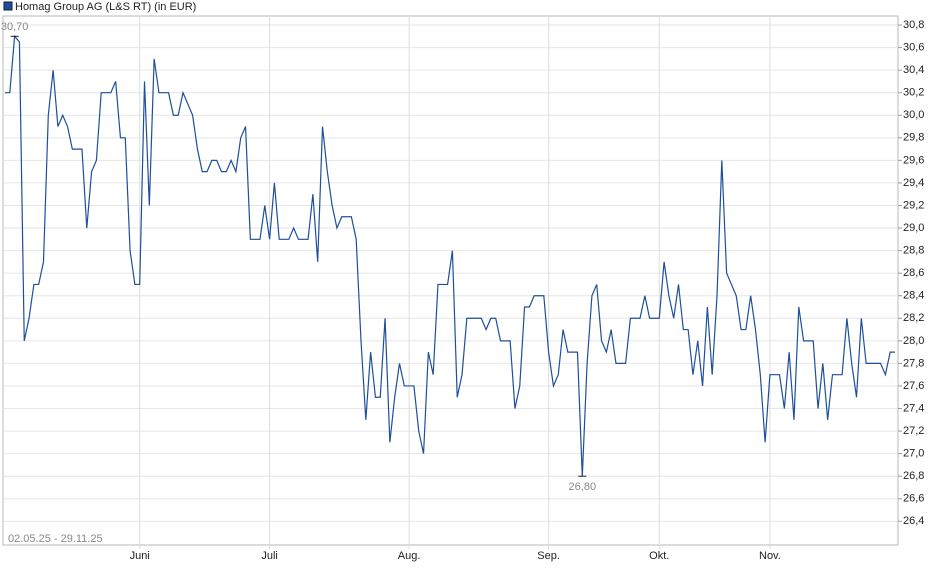 This screenshot has height=584, width=940. Describe the element at coordinates (913, 386) in the screenshot. I see `y-tick-label: 27,6` at that location.